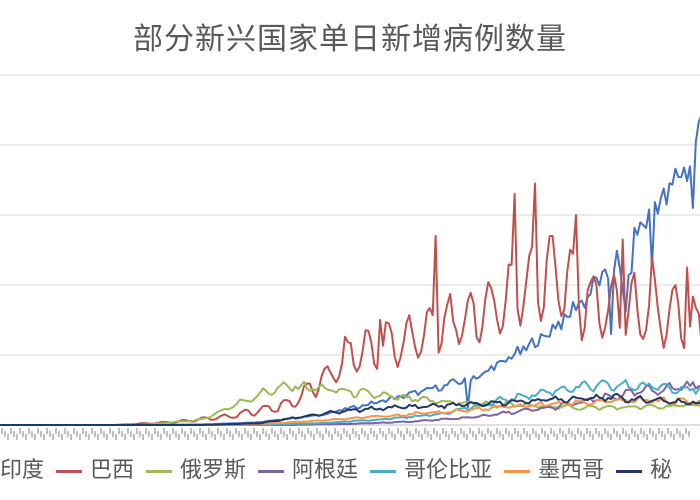 Image resolution: width=700 pixels, height=500 pixels. I want to click on legend-label: 巴西, so click(112, 470).